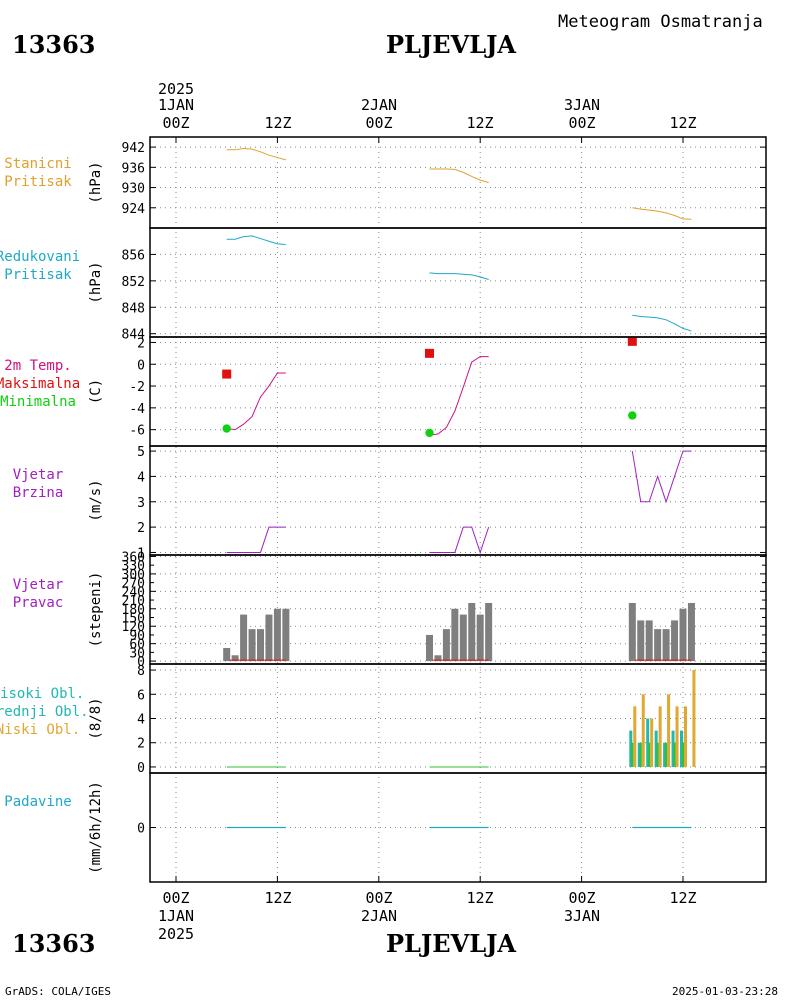 The image size is (800, 1000). Describe the element at coordinates (582, 105) in the screenshot. I see `top-date-3jan: 3JAN` at that location.